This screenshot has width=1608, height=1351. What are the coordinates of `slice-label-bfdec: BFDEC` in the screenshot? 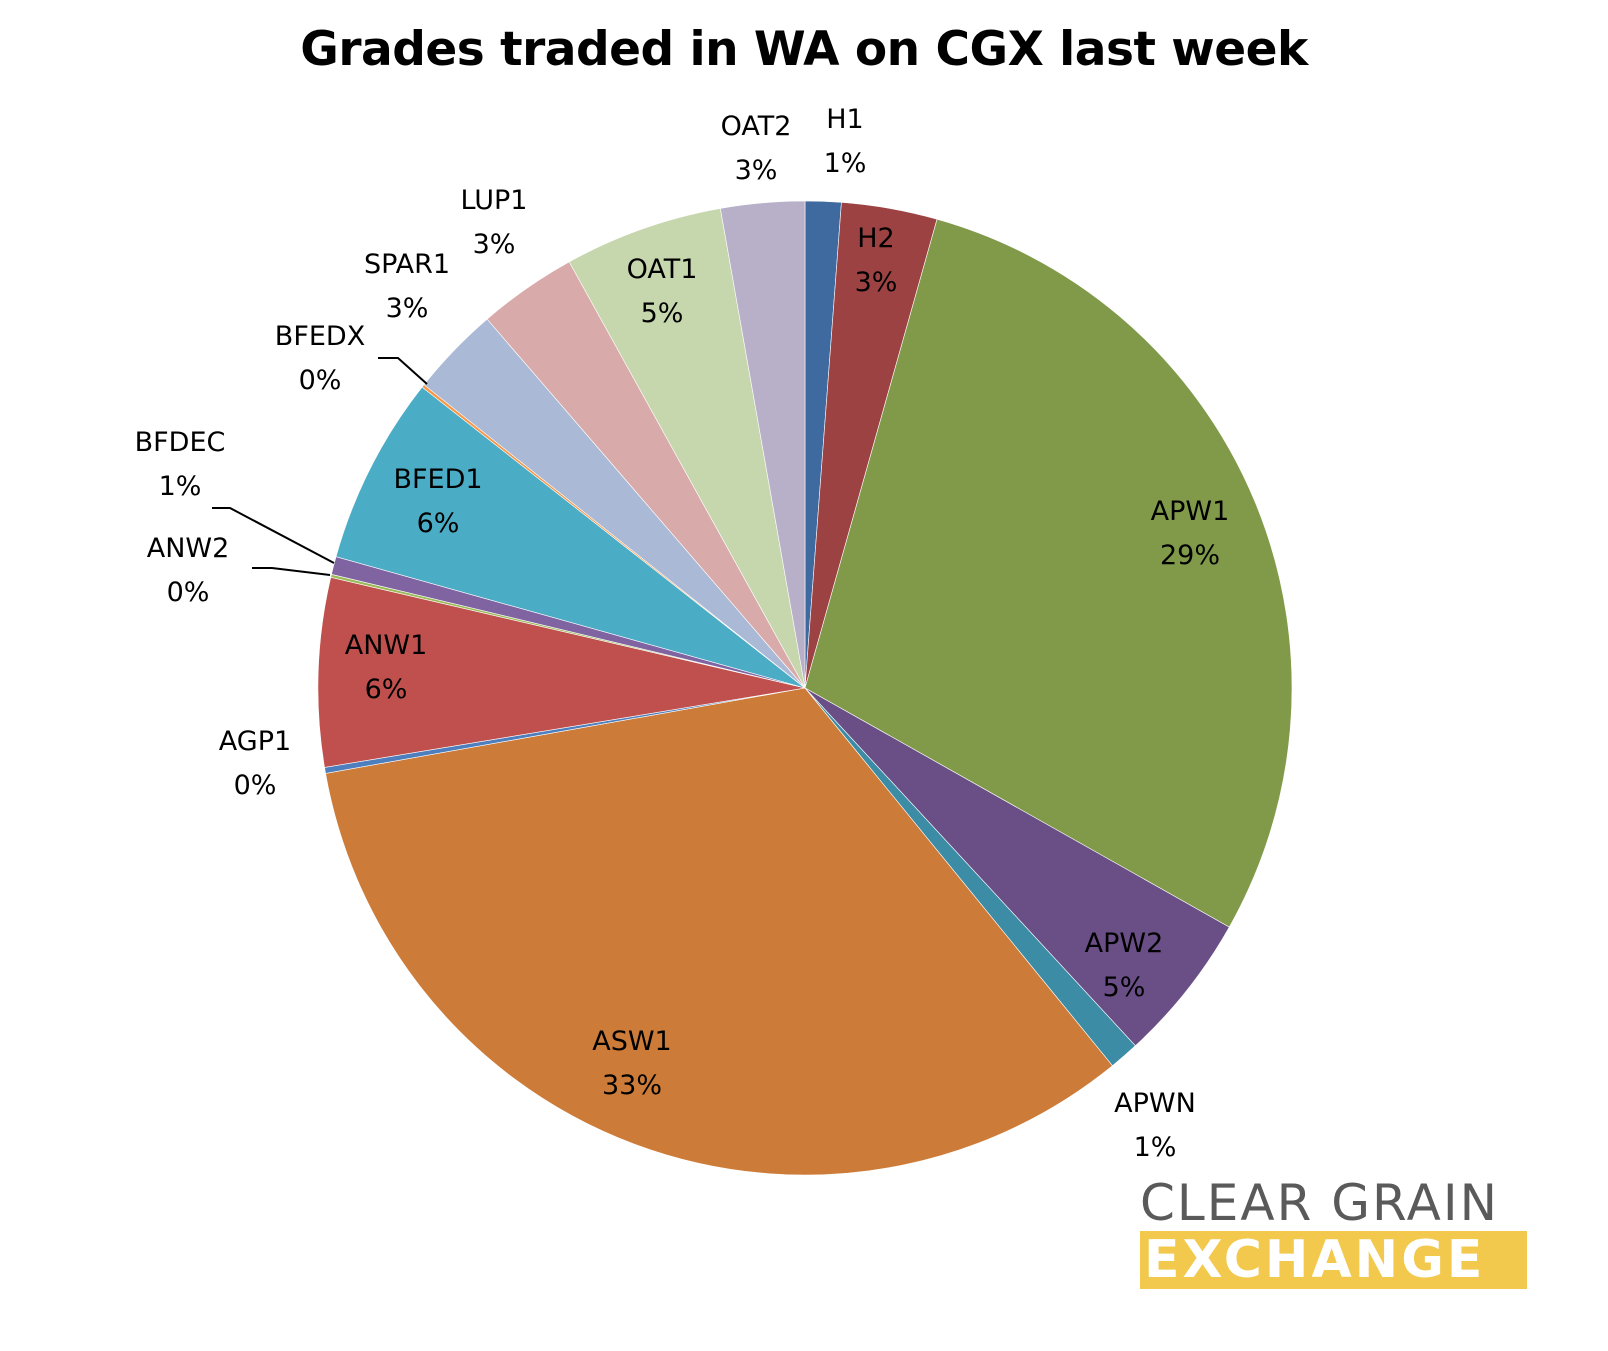 It's located at (180, 442).